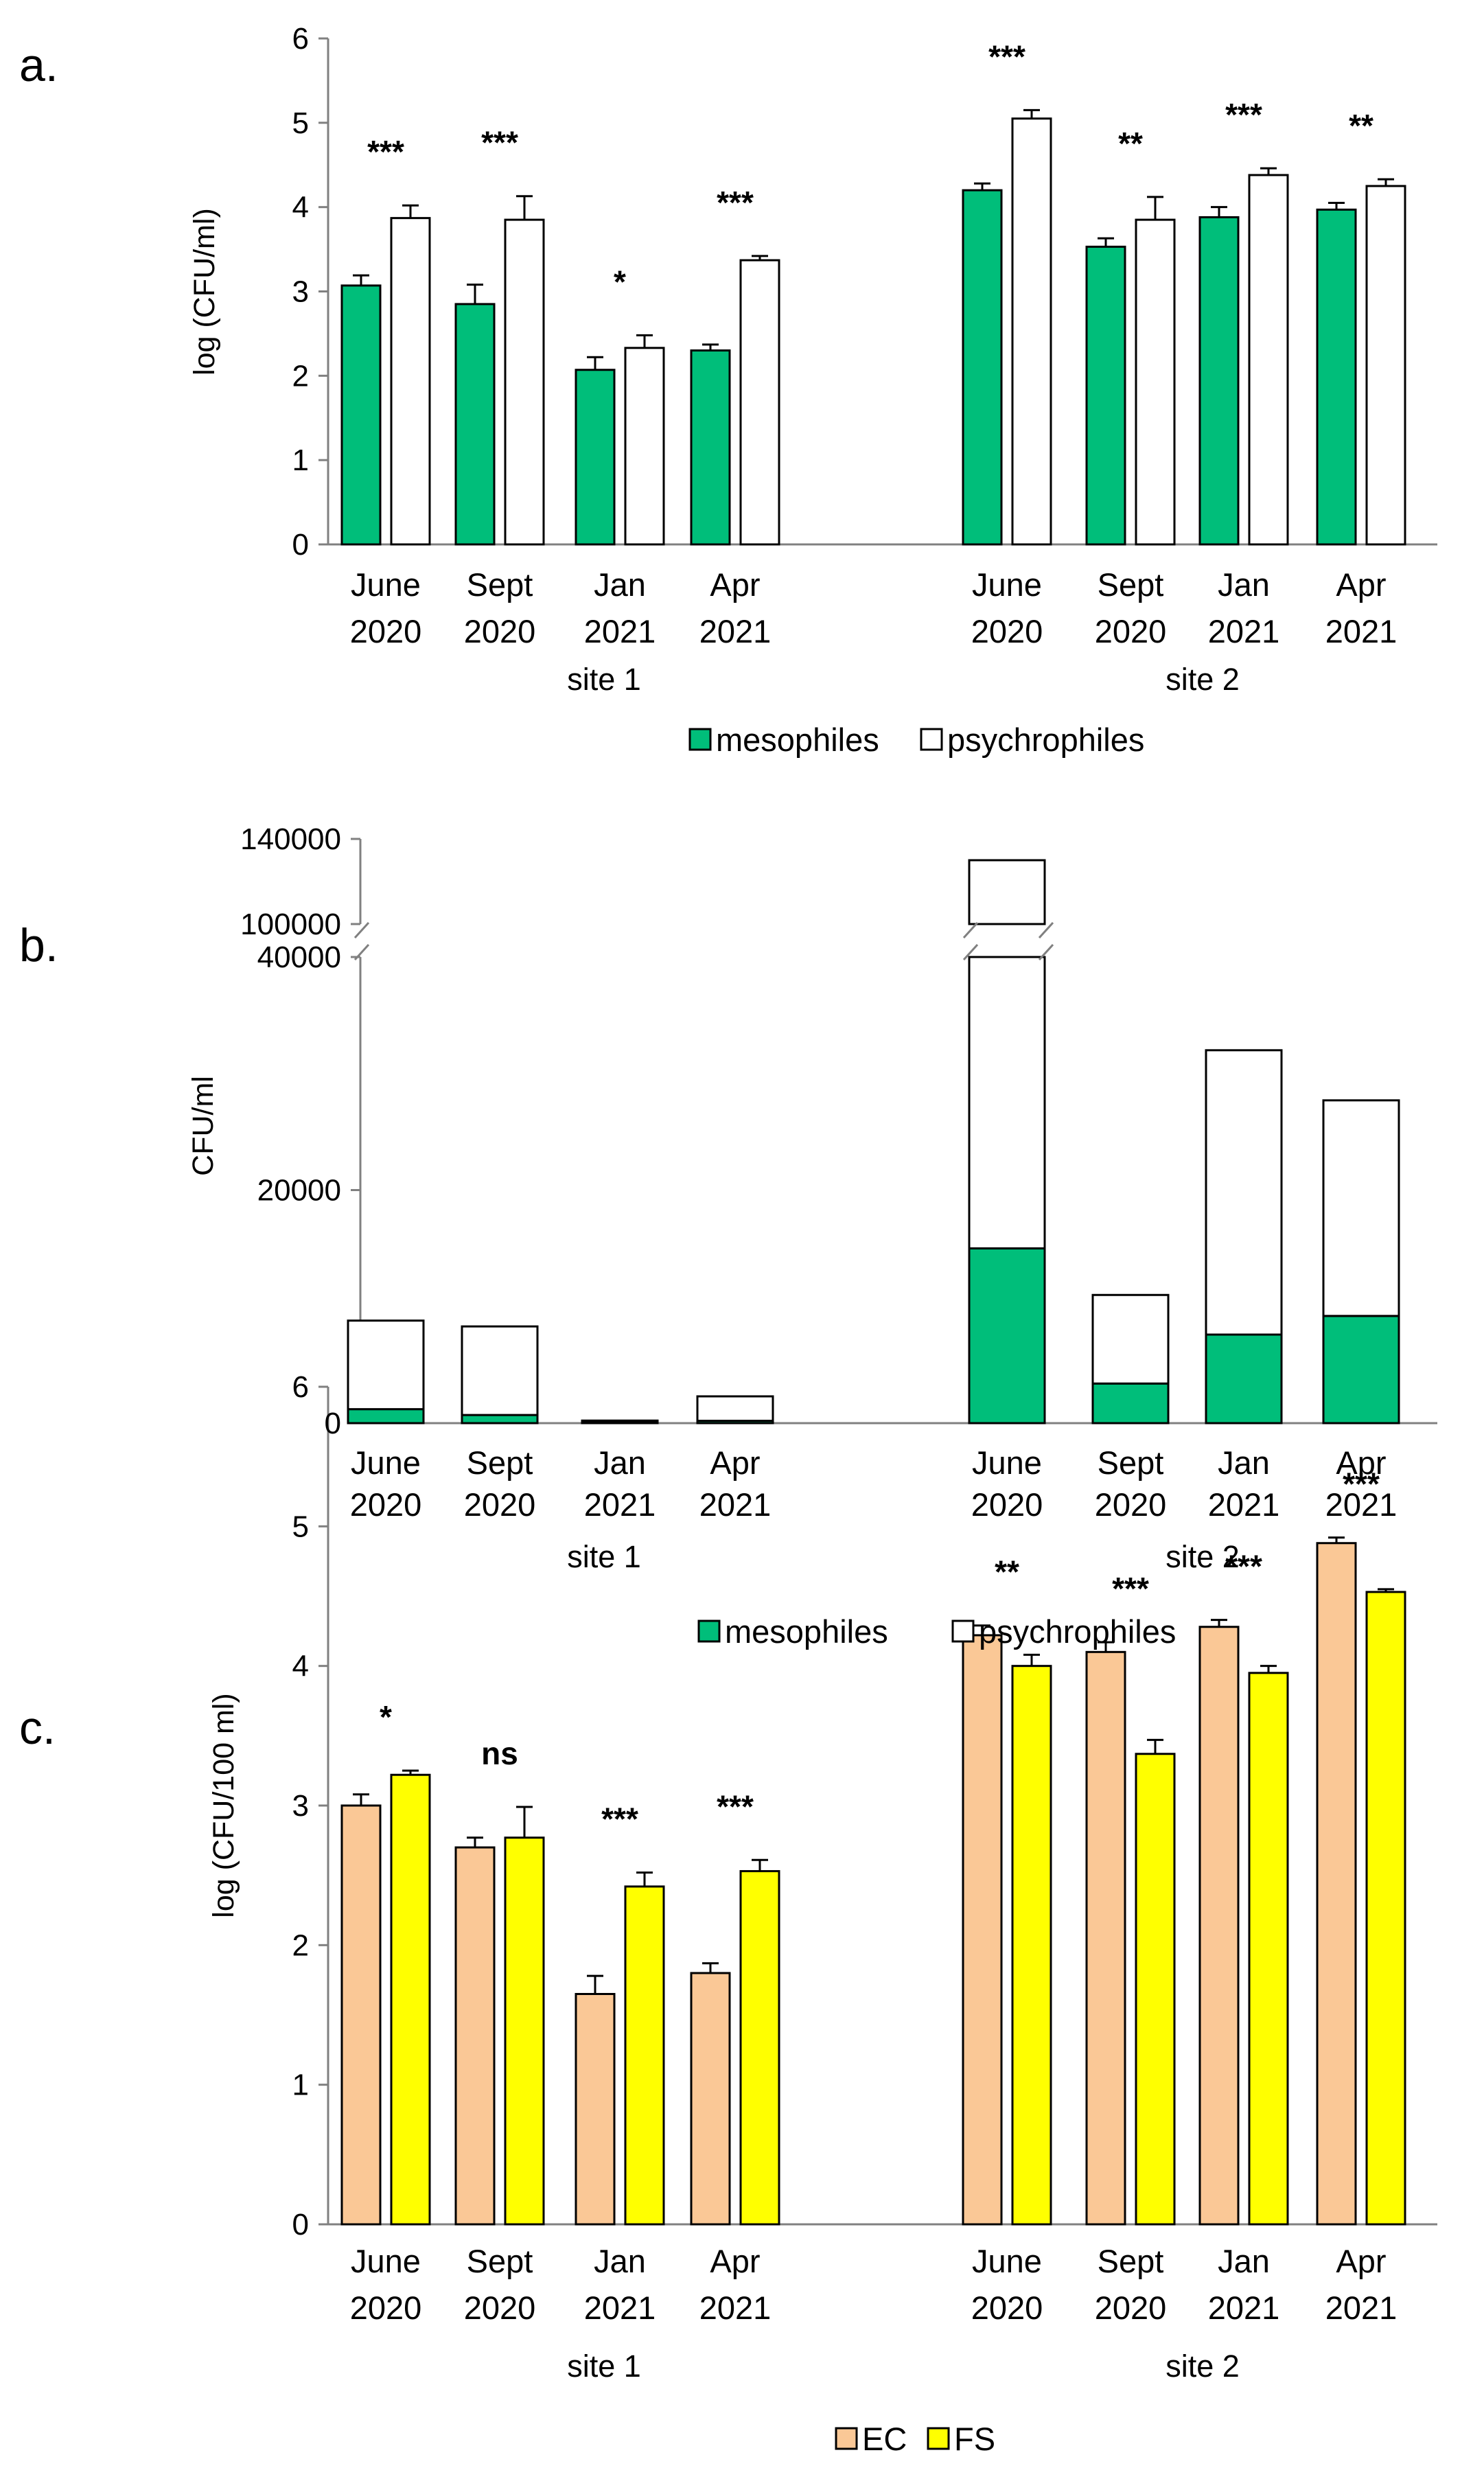 This screenshot has height=2490, width=1484. What do you see at coordinates (300, 1806) in the screenshot?
I see `panel-c-y-tick-label: 3` at bounding box center [300, 1806].